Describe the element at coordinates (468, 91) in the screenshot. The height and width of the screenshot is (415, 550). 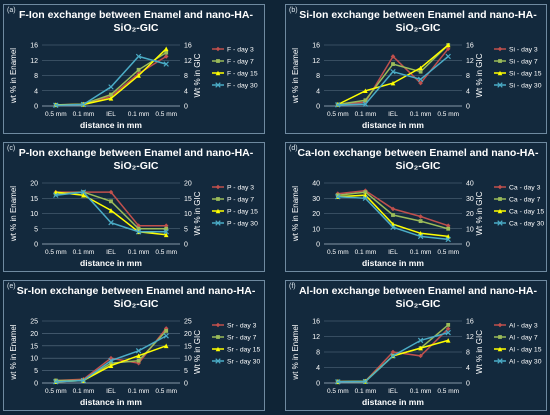
I see `y2-tick-label: 4` at that location.